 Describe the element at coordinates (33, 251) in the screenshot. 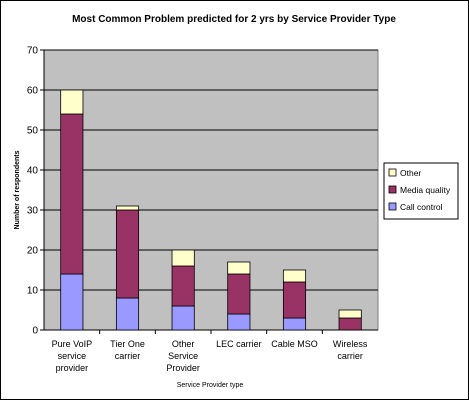

I see `y-tick-label: 20` at that location.